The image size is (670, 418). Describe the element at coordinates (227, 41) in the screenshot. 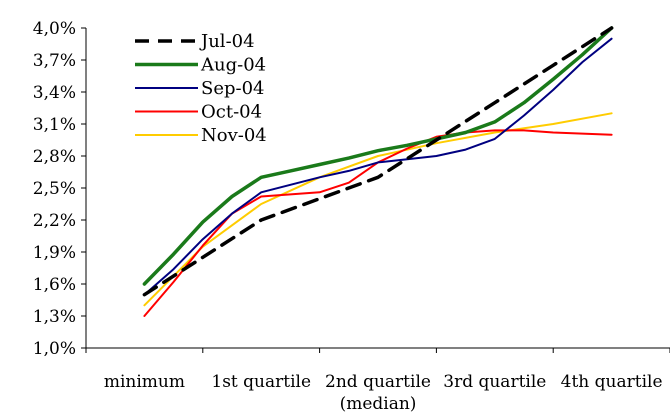

I see `legend-label: Jul-04` at that location.